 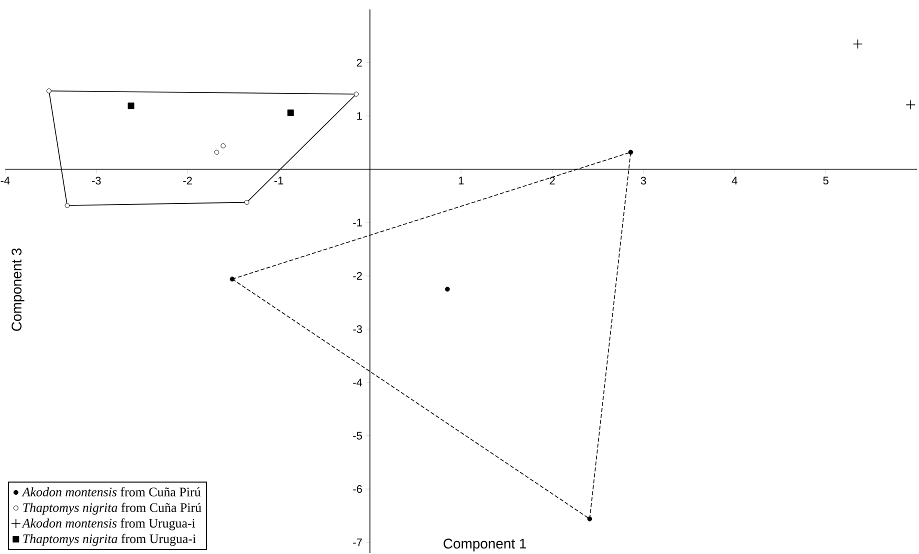 I want to click on y-tick-label: 1, so click(x=359, y=116).